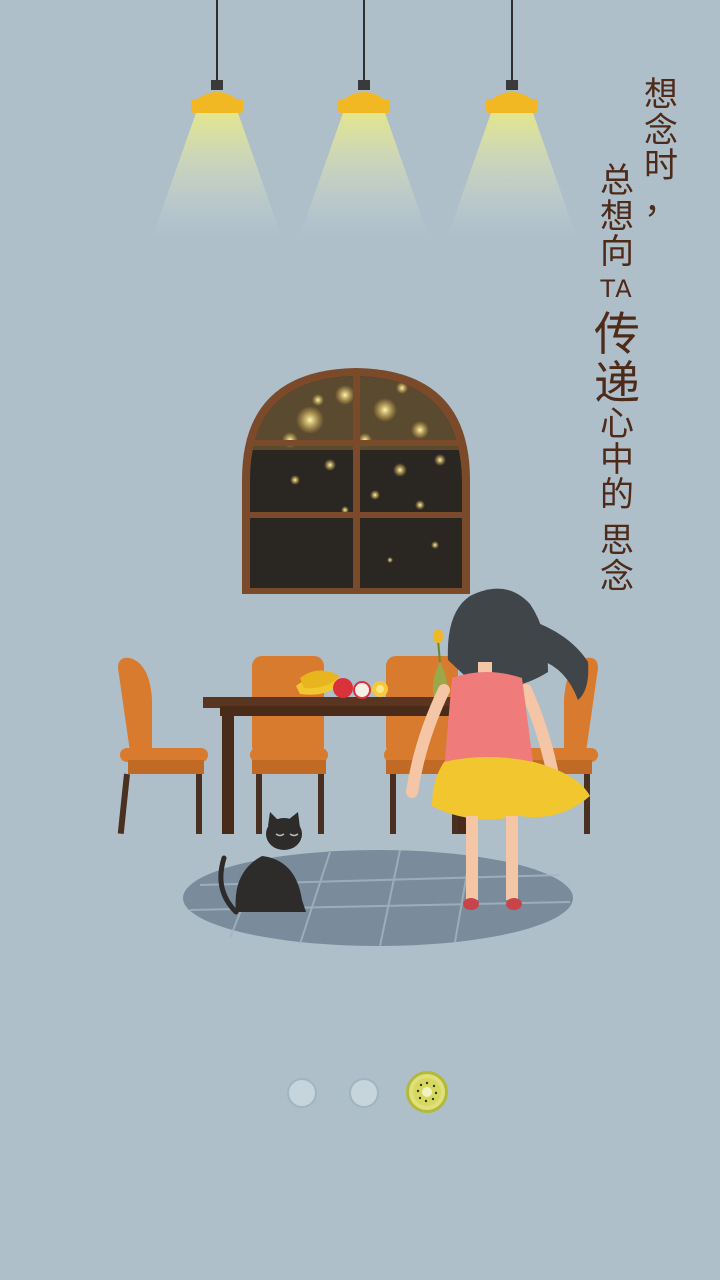  What do you see at coordinates (617, 252) in the screenshot?
I see `caption-char: 向` at bounding box center [617, 252].